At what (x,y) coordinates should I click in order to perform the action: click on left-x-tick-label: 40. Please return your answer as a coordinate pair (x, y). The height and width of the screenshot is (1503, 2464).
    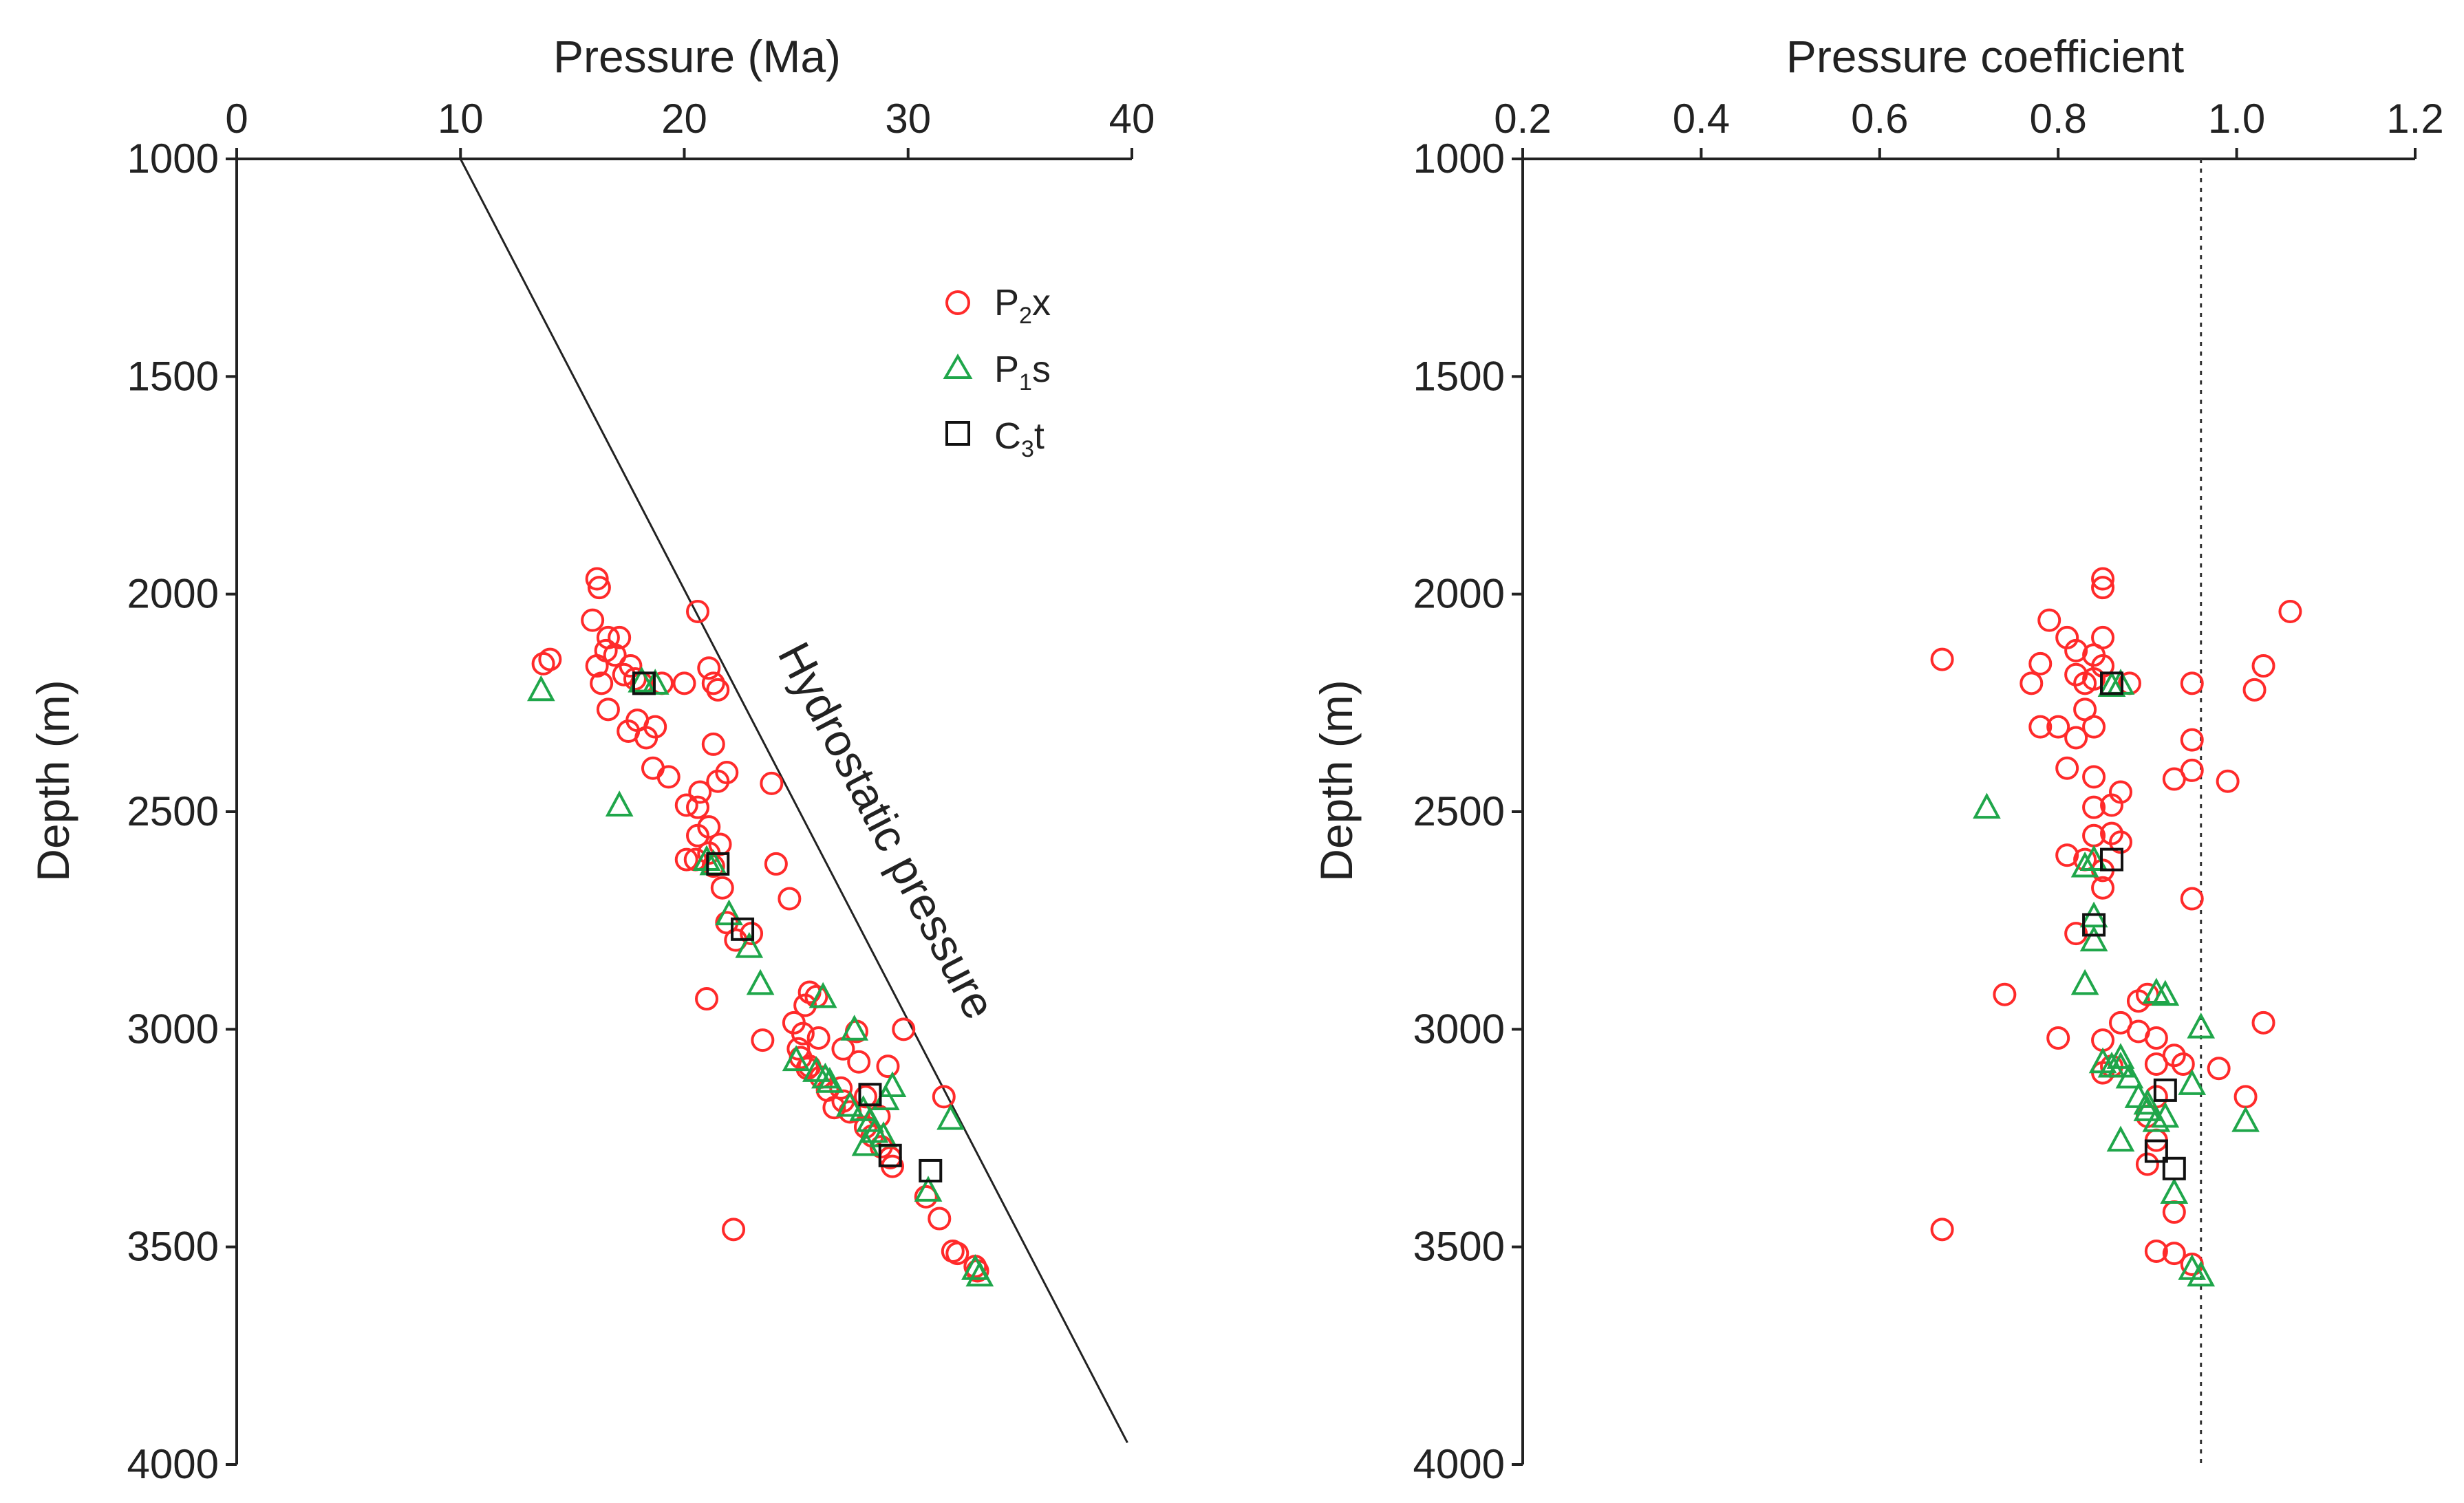
    Looking at the image, I should click on (1132, 119).